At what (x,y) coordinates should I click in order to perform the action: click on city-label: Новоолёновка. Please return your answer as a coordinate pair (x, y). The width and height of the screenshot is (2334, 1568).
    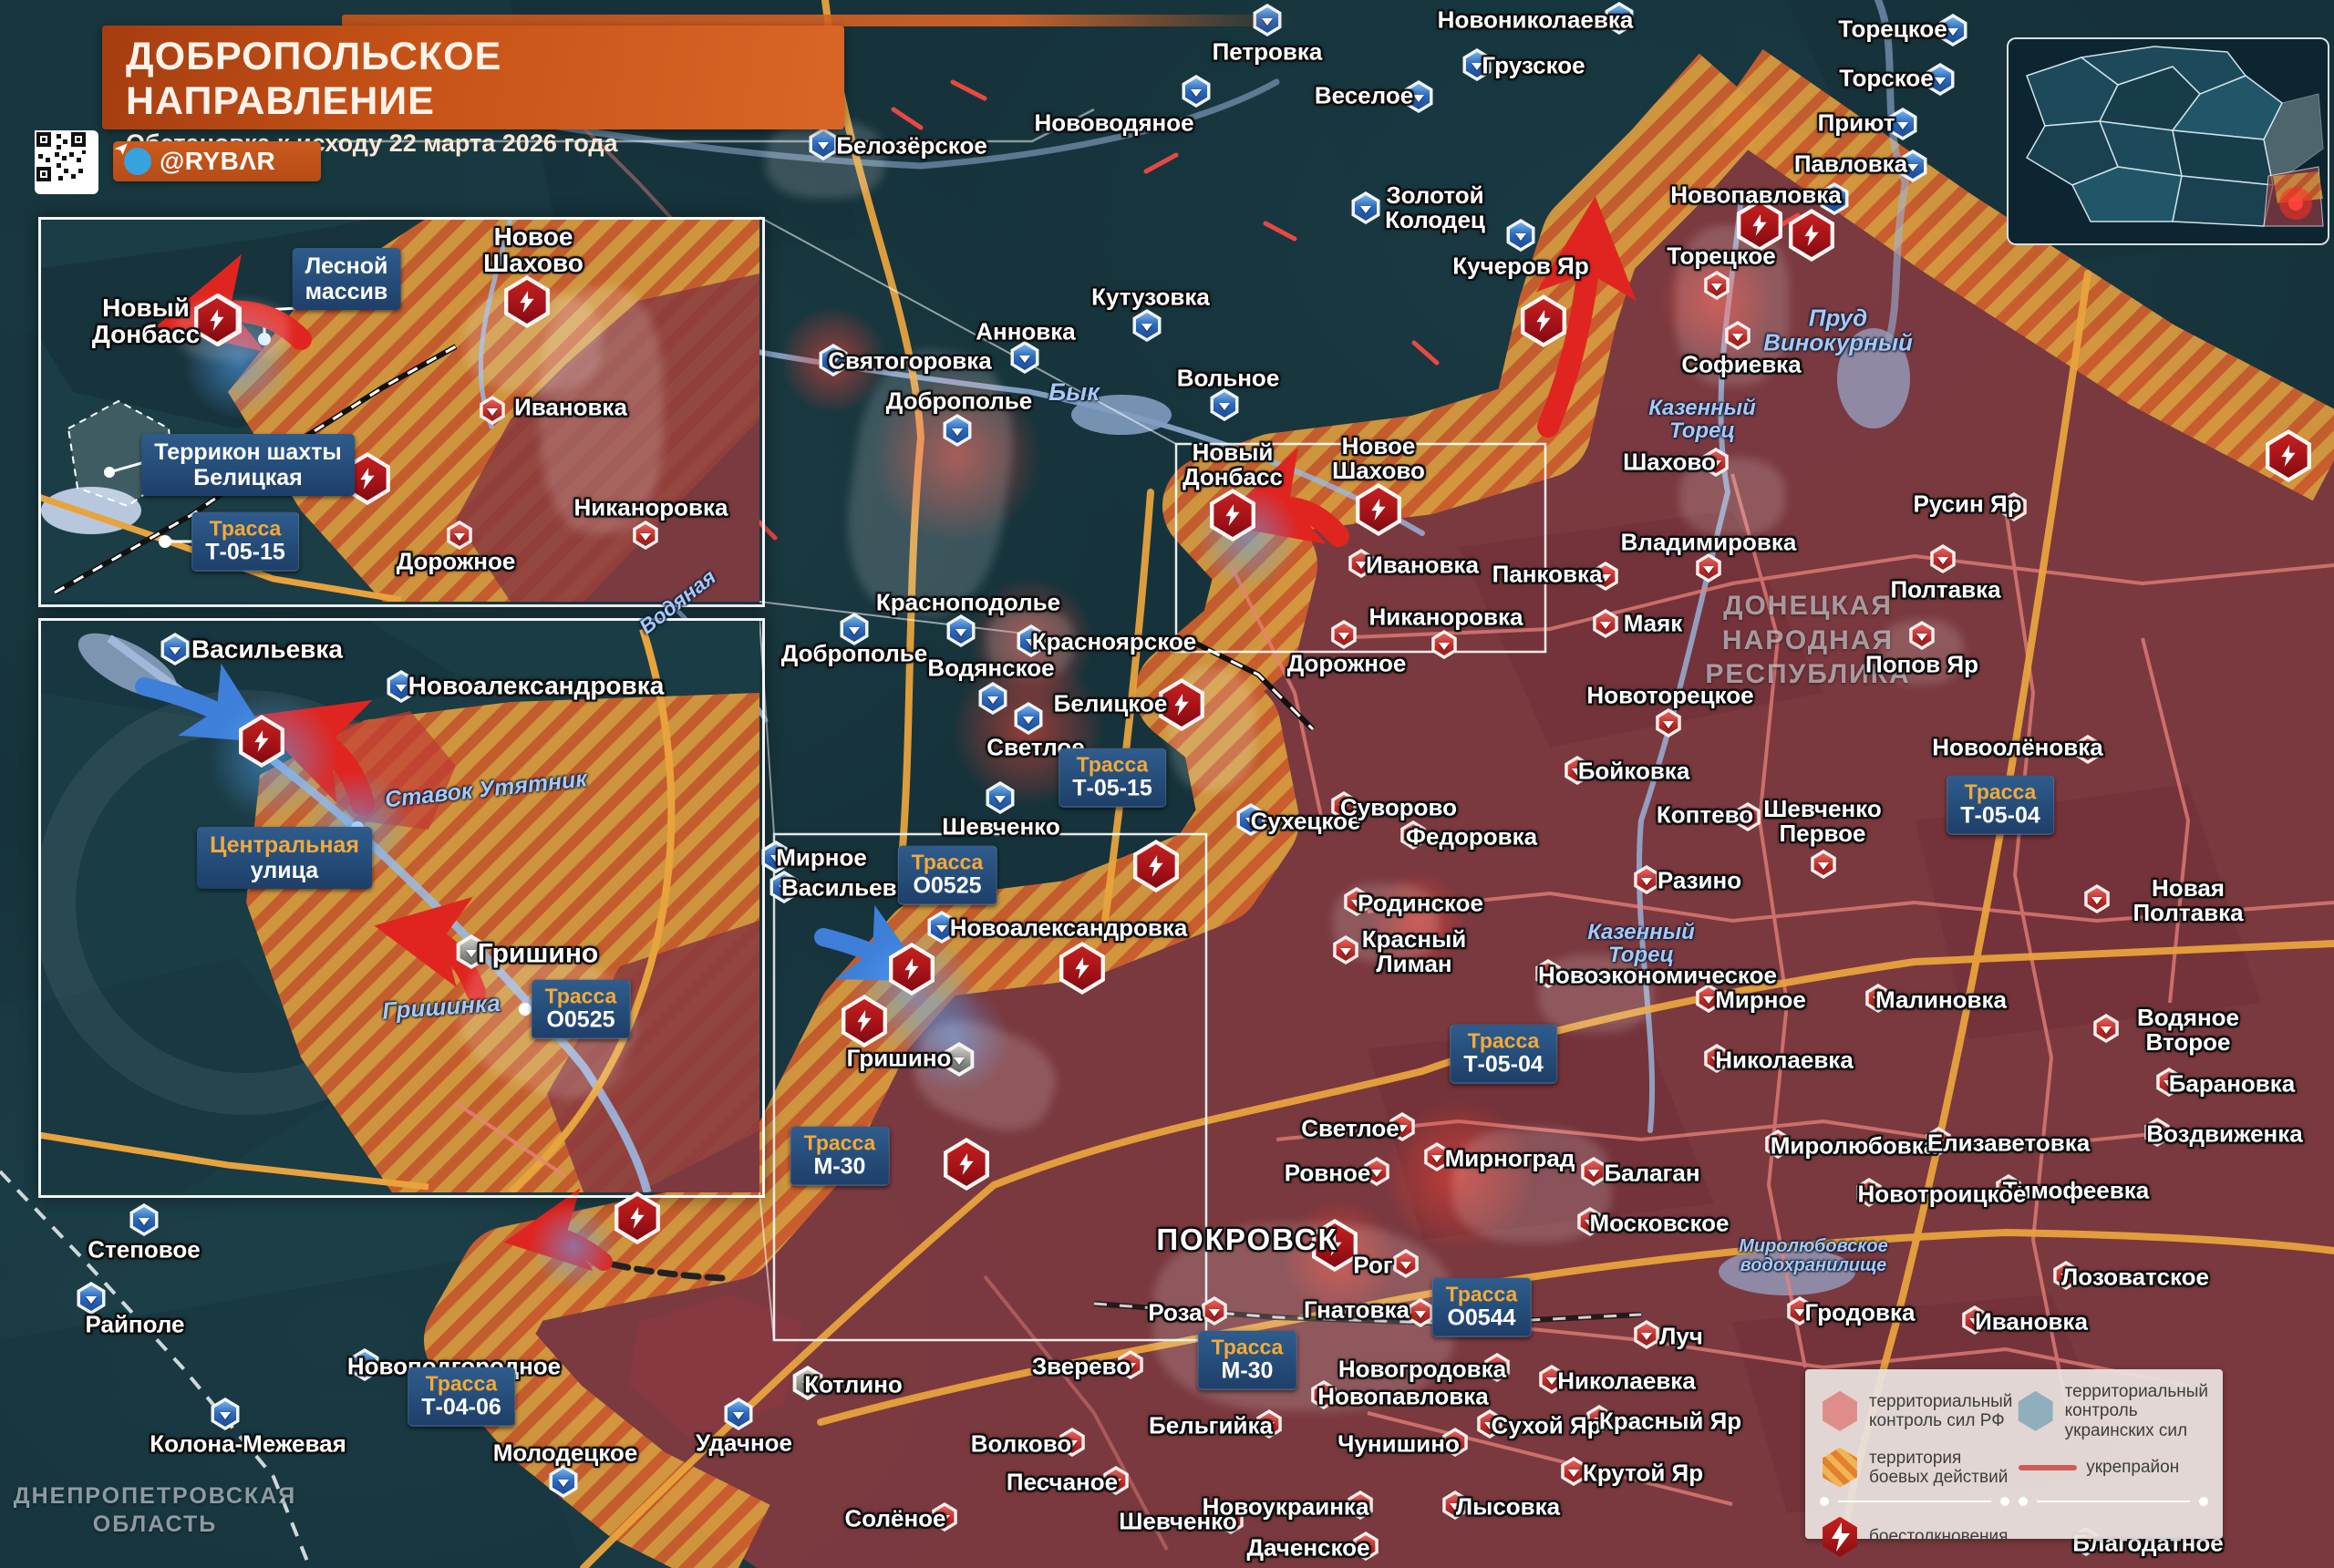
    Looking at the image, I should click on (2018, 747).